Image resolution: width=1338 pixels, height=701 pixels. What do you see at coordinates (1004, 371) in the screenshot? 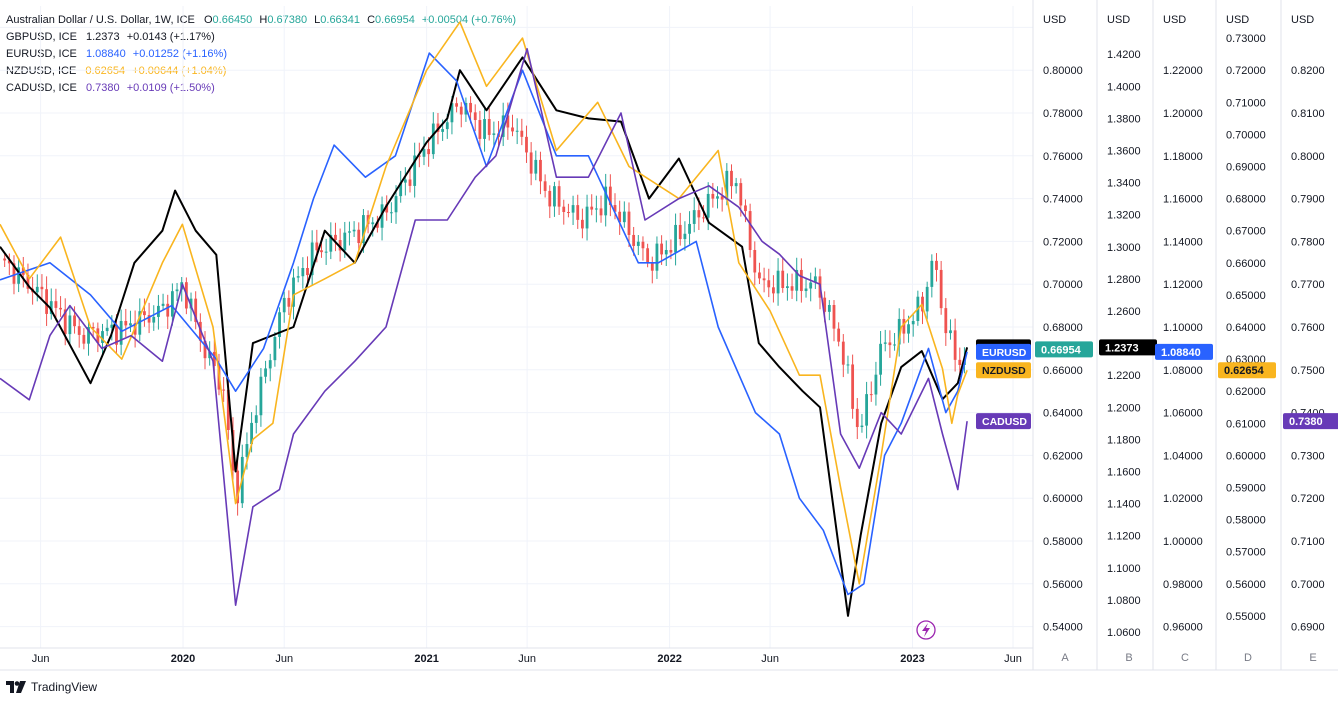
I see `series-name-text: NZDUSD` at bounding box center [1004, 371].